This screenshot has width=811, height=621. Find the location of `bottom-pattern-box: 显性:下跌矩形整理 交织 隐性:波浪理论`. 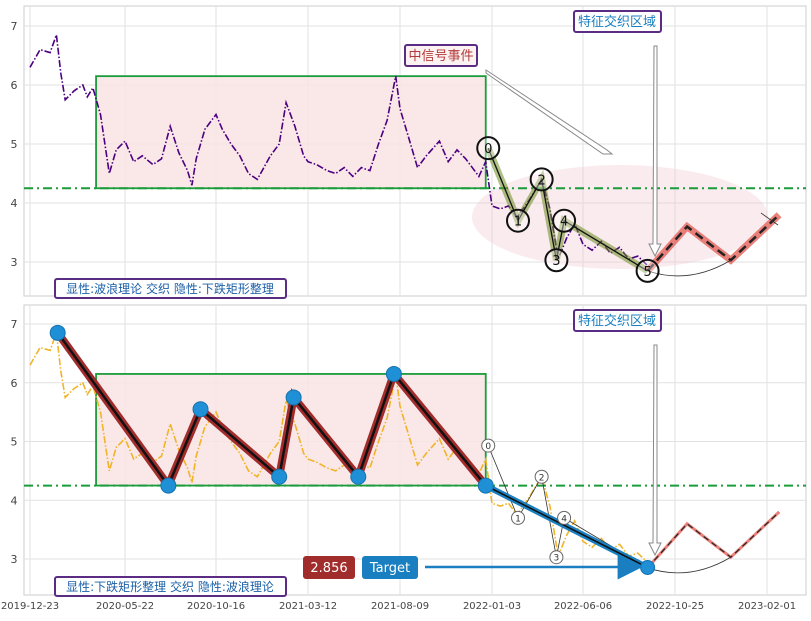

bottom-pattern-box: 显性:下跌矩形整理 交织 隐性:波浪理论 is located at coordinates (170, 586).